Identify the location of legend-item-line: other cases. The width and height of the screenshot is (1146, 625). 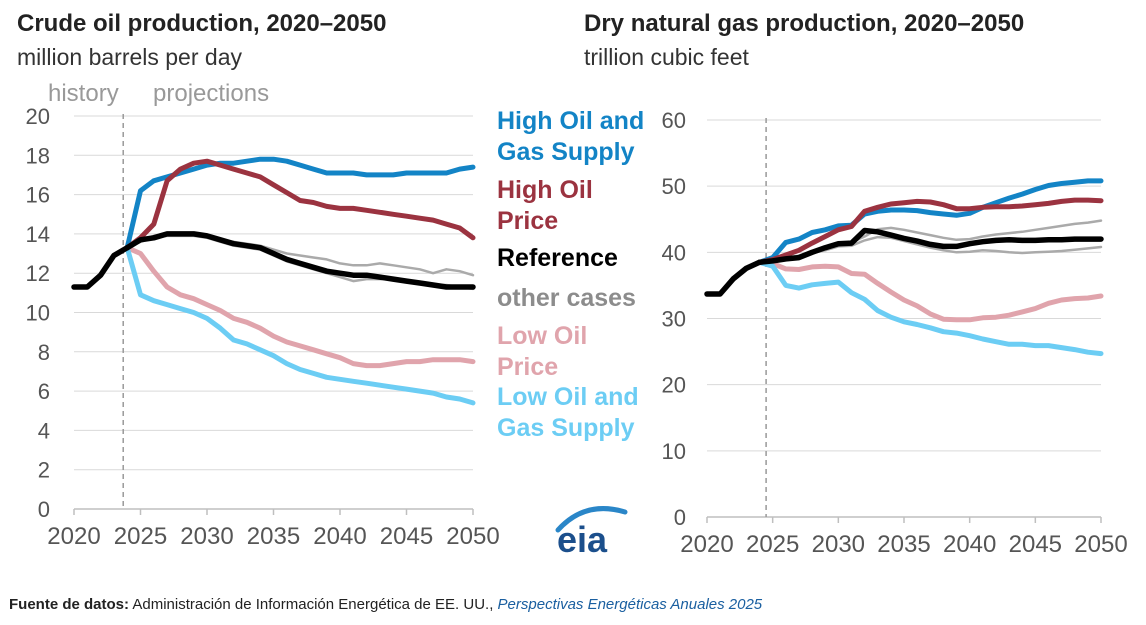
(566, 298).